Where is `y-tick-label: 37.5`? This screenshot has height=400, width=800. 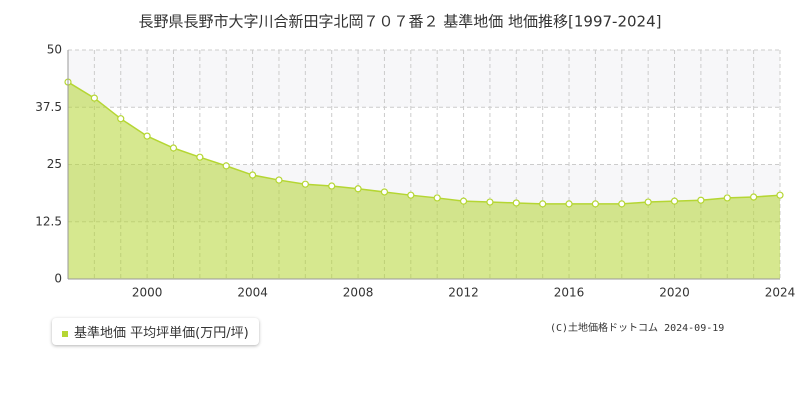
y-tick-label: 37.5 is located at coordinates (48, 107).